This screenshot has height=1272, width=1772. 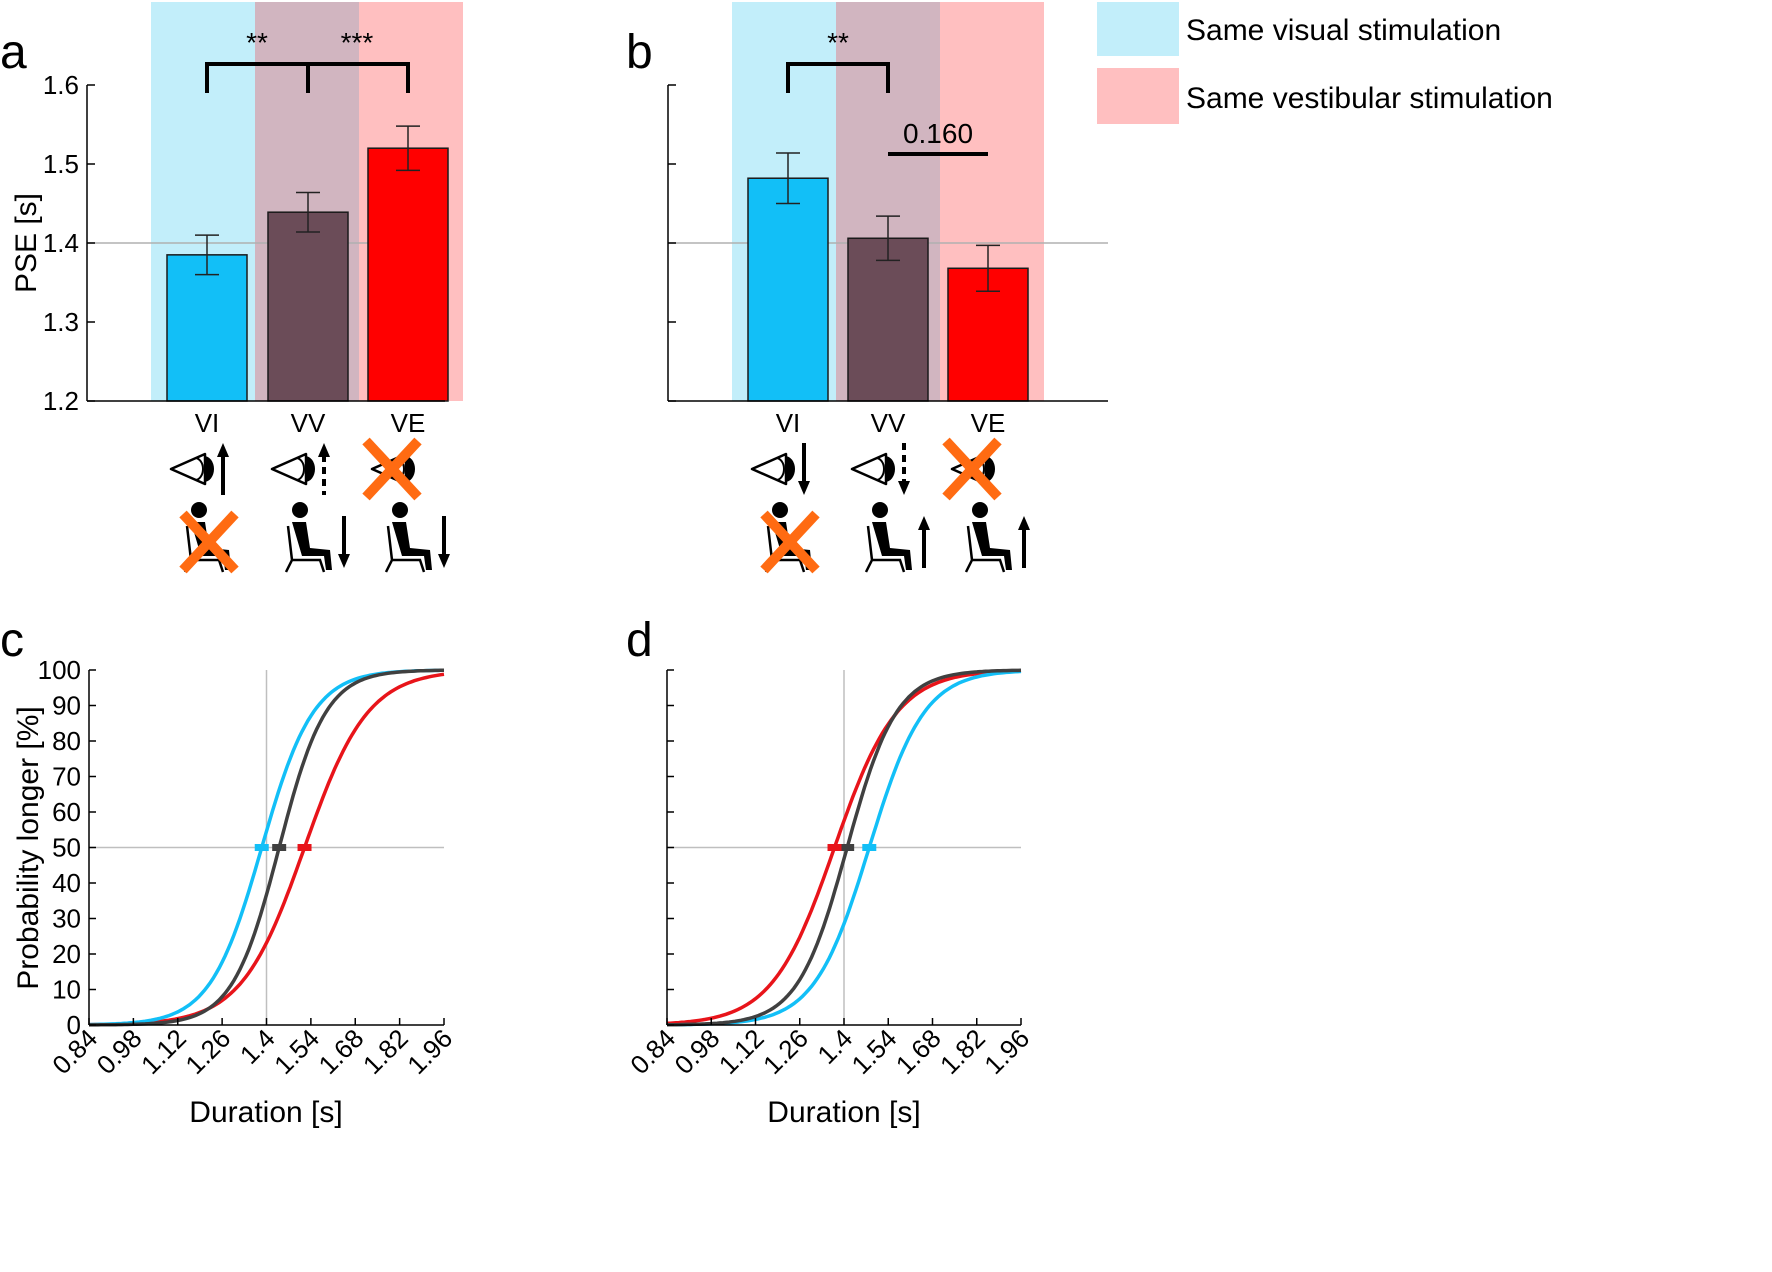 I want to click on x-tick-label: 1.82, so click(x=962, y=1051).